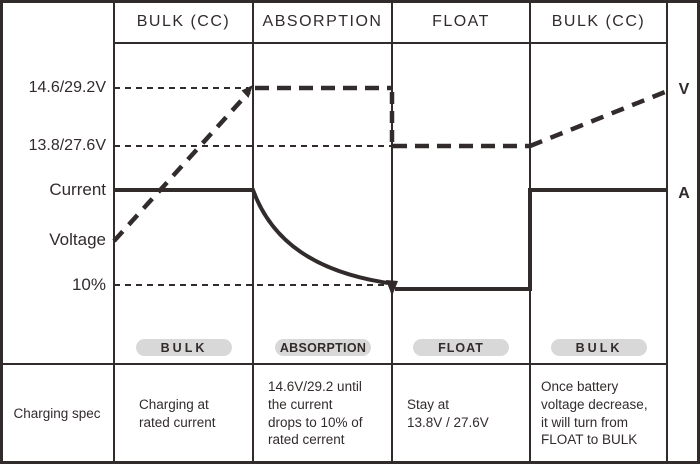  What do you see at coordinates (461, 21) in the screenshot?
I see `header-cell-float: FLOAT` at bounding box center [461, 21].